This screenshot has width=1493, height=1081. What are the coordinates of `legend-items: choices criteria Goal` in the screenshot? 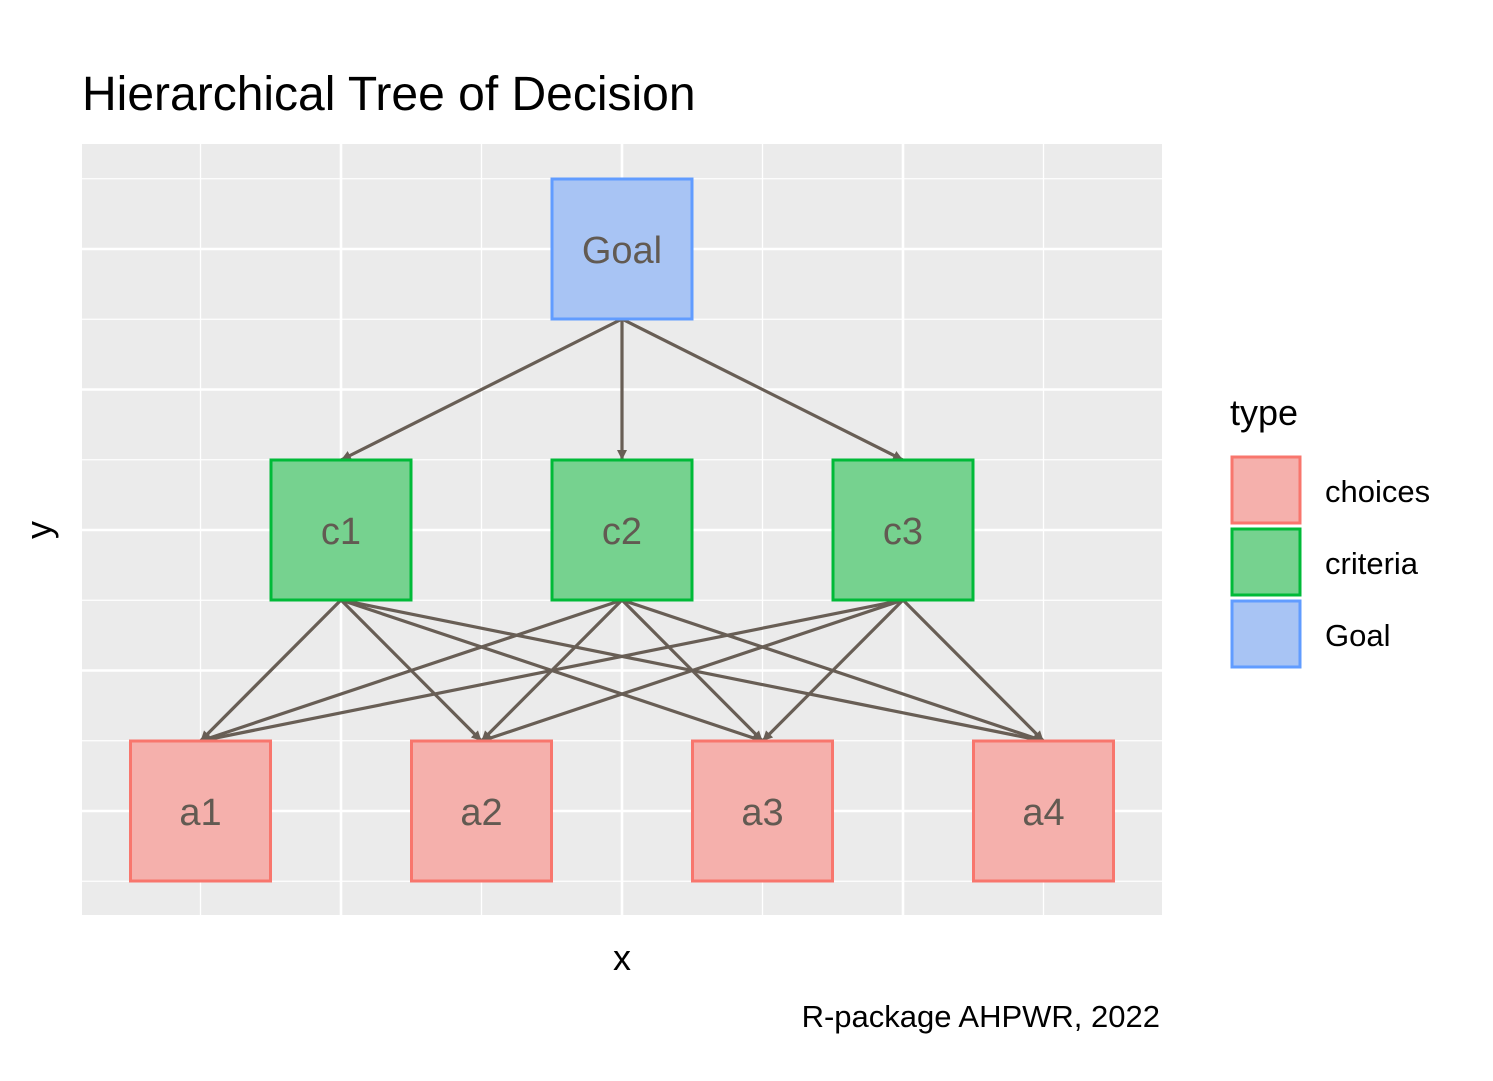 It's located at (1330, 562).